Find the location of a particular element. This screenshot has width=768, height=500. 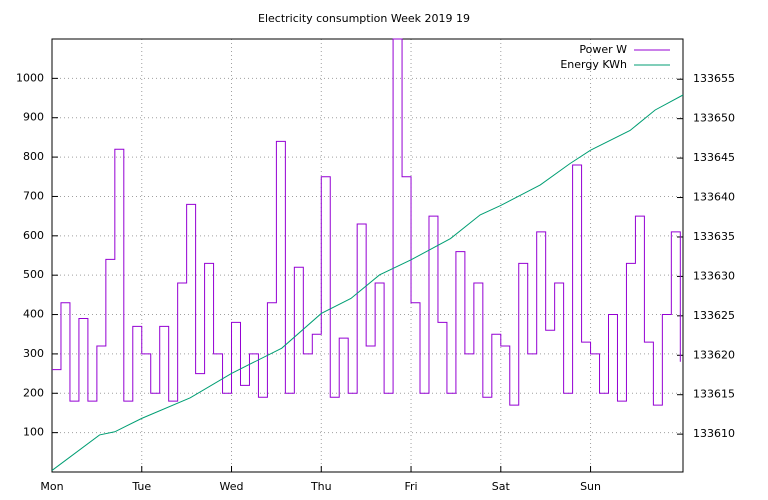

y2-tick-label: 133645 is located at coordinates (714, 157).